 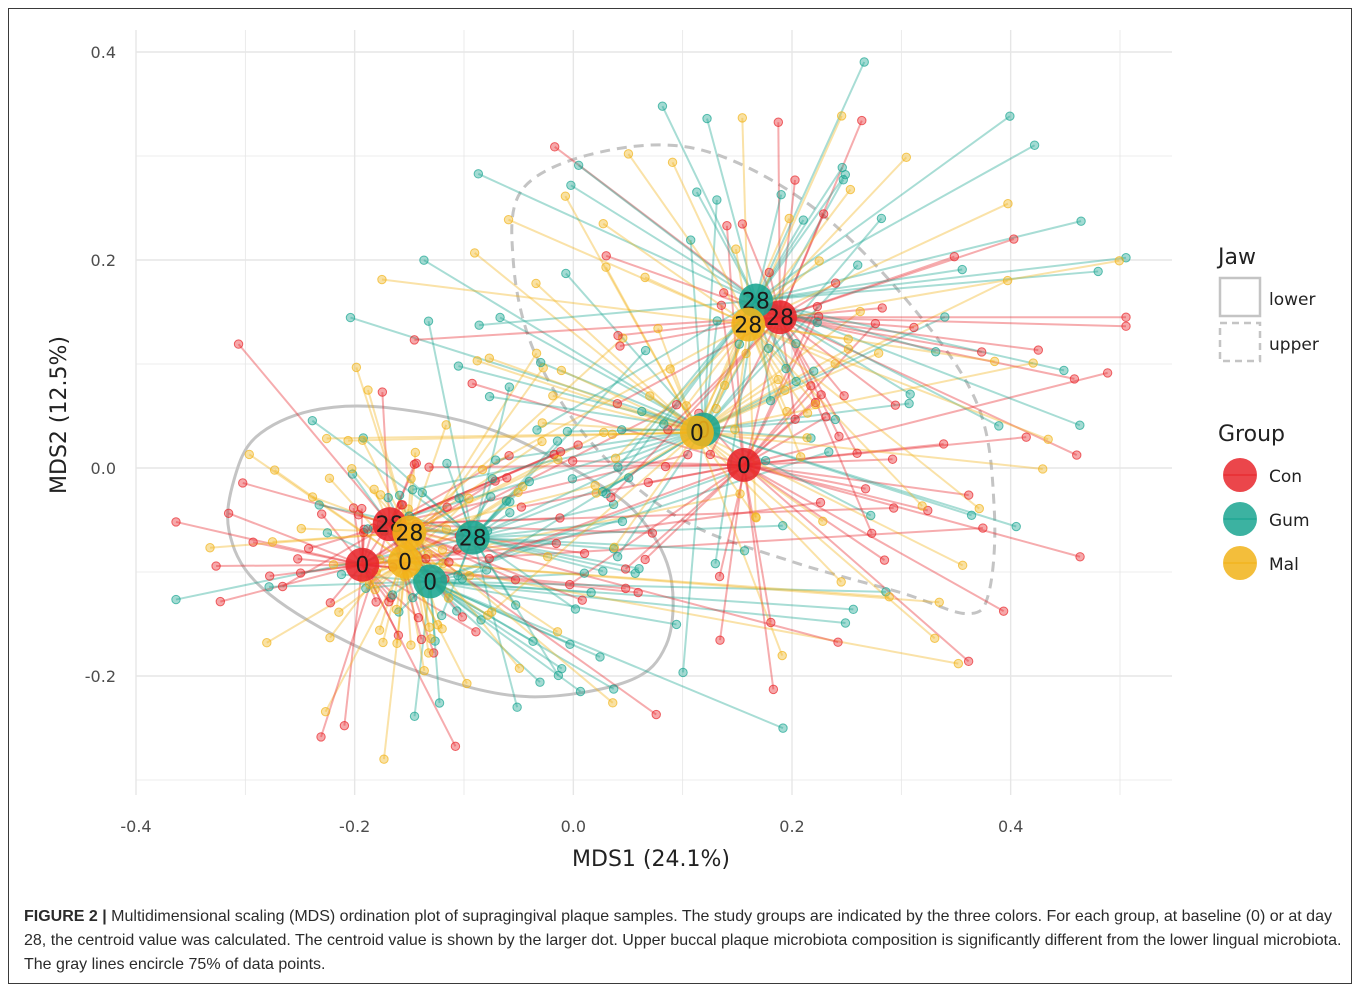 I want to click on centroid-mal-upper-day28, so click(x=748, y=324).